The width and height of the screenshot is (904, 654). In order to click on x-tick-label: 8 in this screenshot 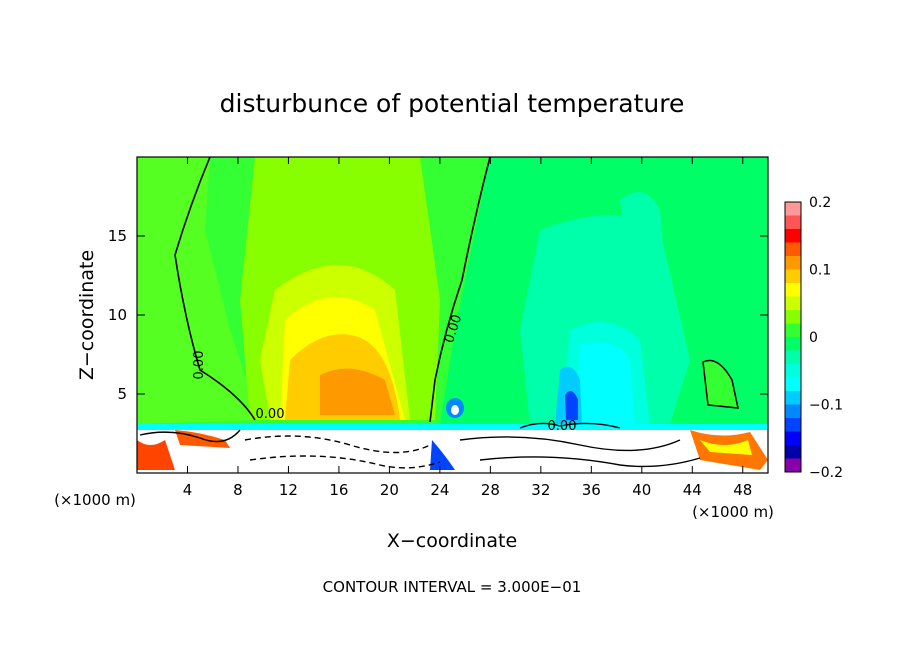, I will do `click(238, 490)`.